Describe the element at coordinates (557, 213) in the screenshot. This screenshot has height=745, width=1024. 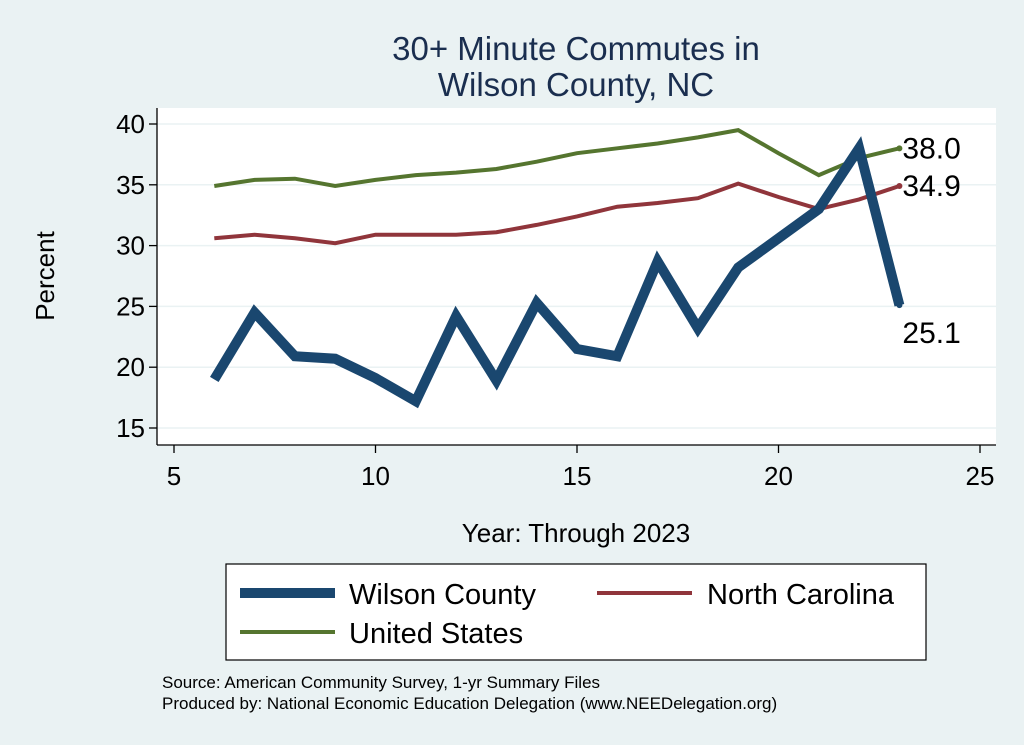
I see `series-line-north-carolina` at that location.